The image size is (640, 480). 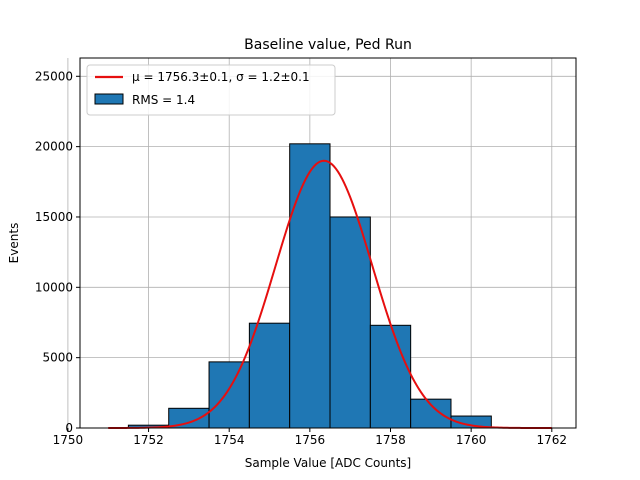 What do you see at coordinates (54, 287) in the screenshot?
I see `y-tick-label: 10000` at bounding box center [54, 287].